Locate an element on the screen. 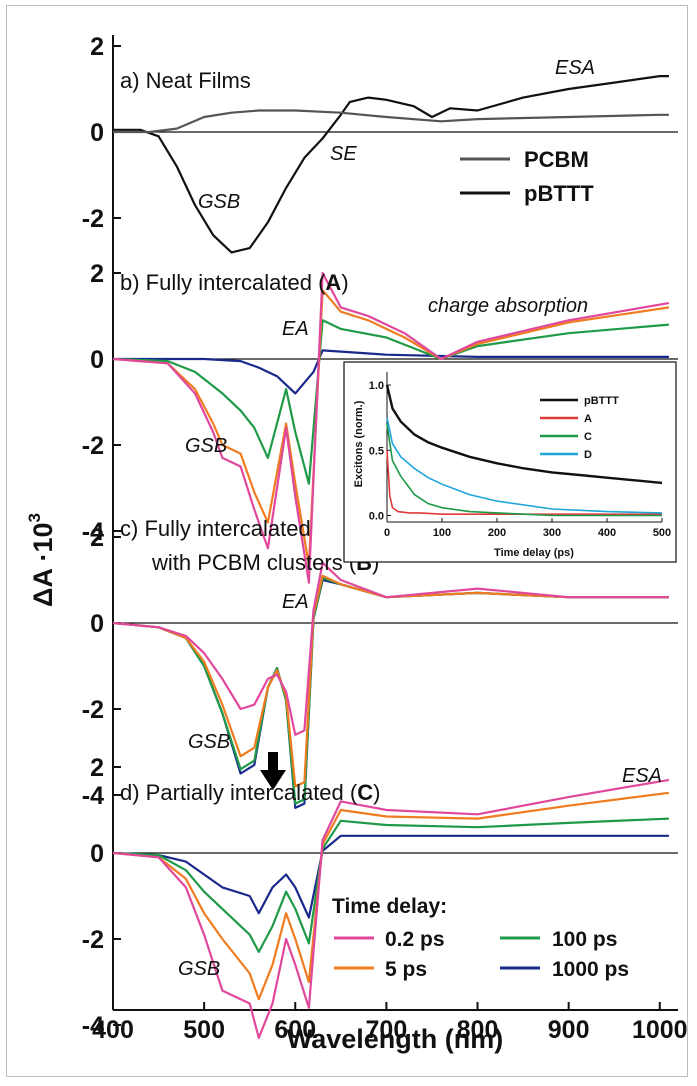  inset-legend: pBTTT ACD is located at coordinates (579, 428).